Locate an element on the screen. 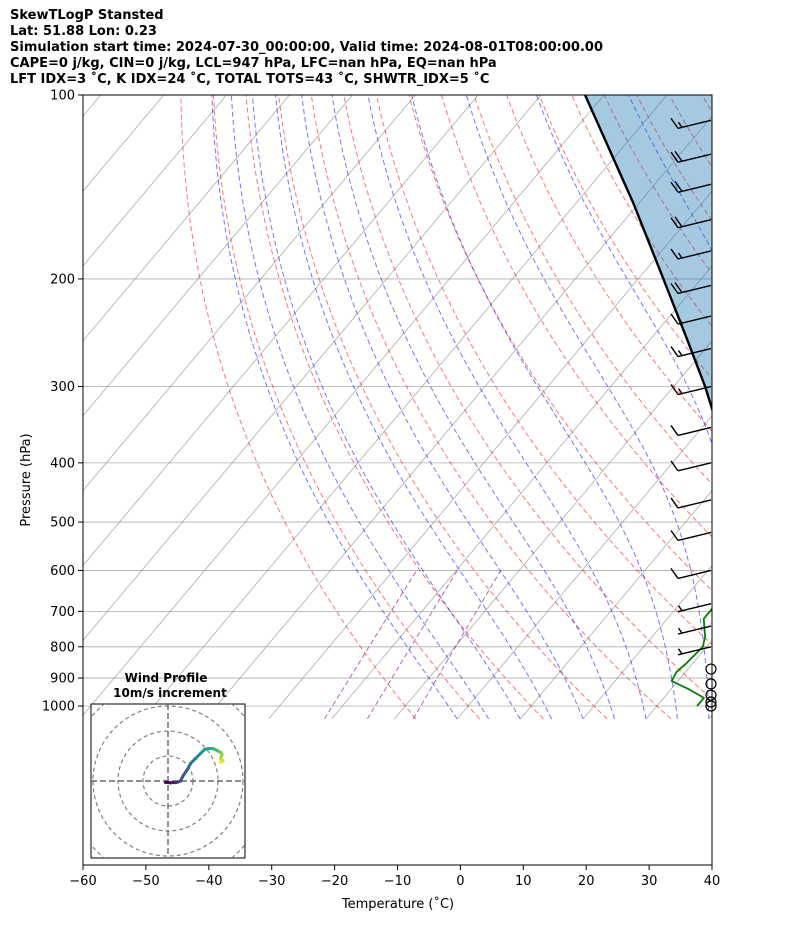 This screenshot has width=794, height=937. x-axis: −60 −50 −40 −30 −20 −10 0 10 20 30 40 is located at coordinates (394, 877).